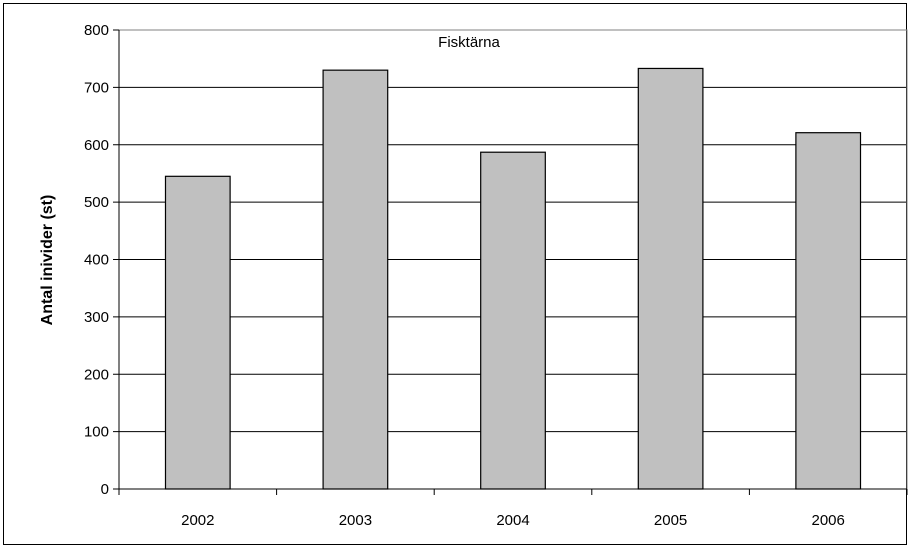 The height and width of the screenshot is (550, 912). I want to click on bar-2003, so click(355, 279).